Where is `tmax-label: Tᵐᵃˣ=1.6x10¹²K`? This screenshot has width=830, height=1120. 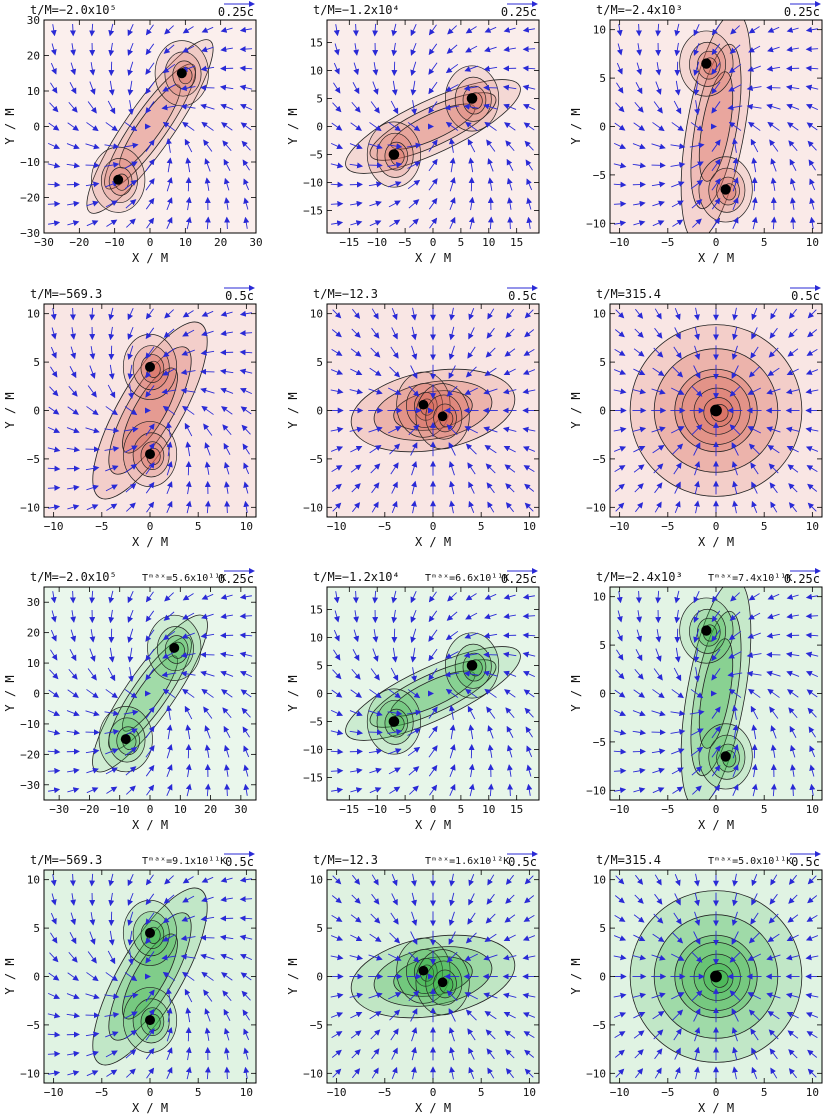 tmax-label: Tᵐᵃˣ=1.6x10¹²K is located at coordinates (467, 861).